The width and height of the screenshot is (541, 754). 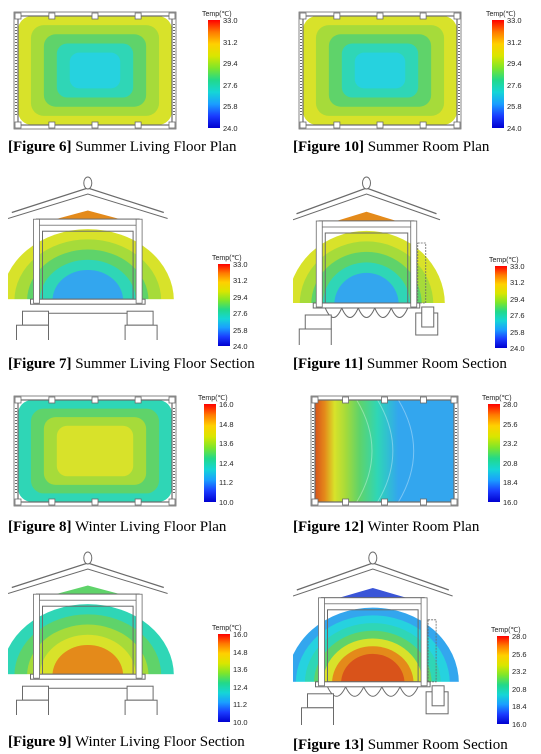 I want to click on figure-number: [Figure 6], so click(x=40, y=147).